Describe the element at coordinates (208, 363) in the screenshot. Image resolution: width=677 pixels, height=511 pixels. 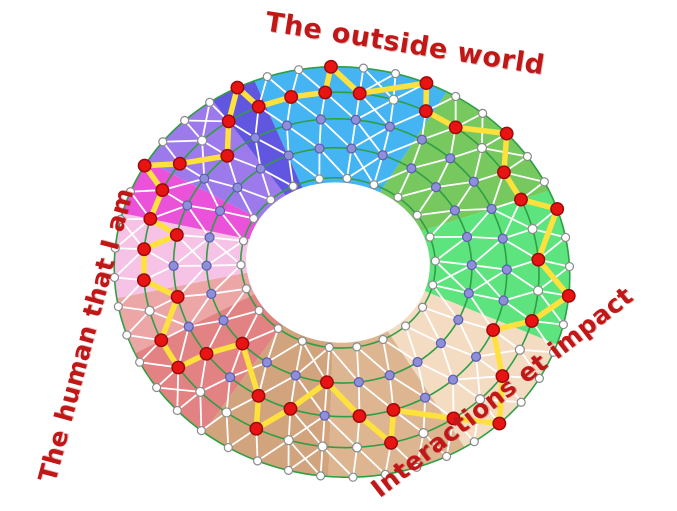
I see `sector-red-dark` at that location.